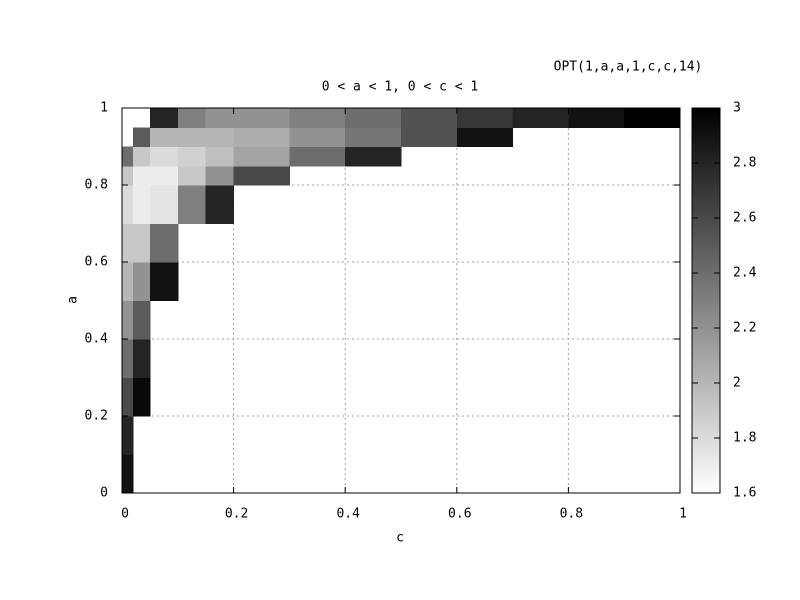 The height and width of the screenshot is (600, 800). I want to click on colorbar-tick-label: 1.6, so click(744, 493).